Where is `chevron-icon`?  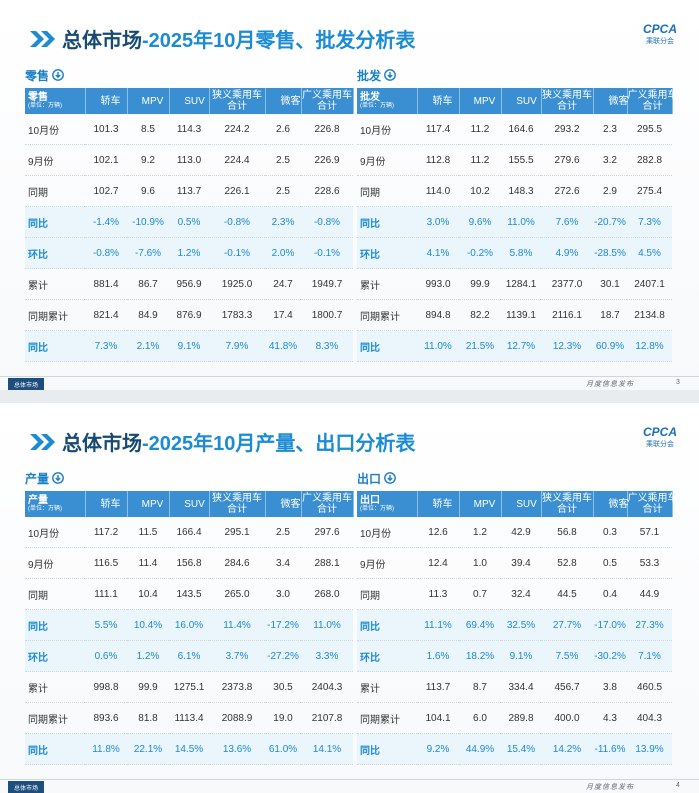
chevron-icon is located at coordinates (42, 441).